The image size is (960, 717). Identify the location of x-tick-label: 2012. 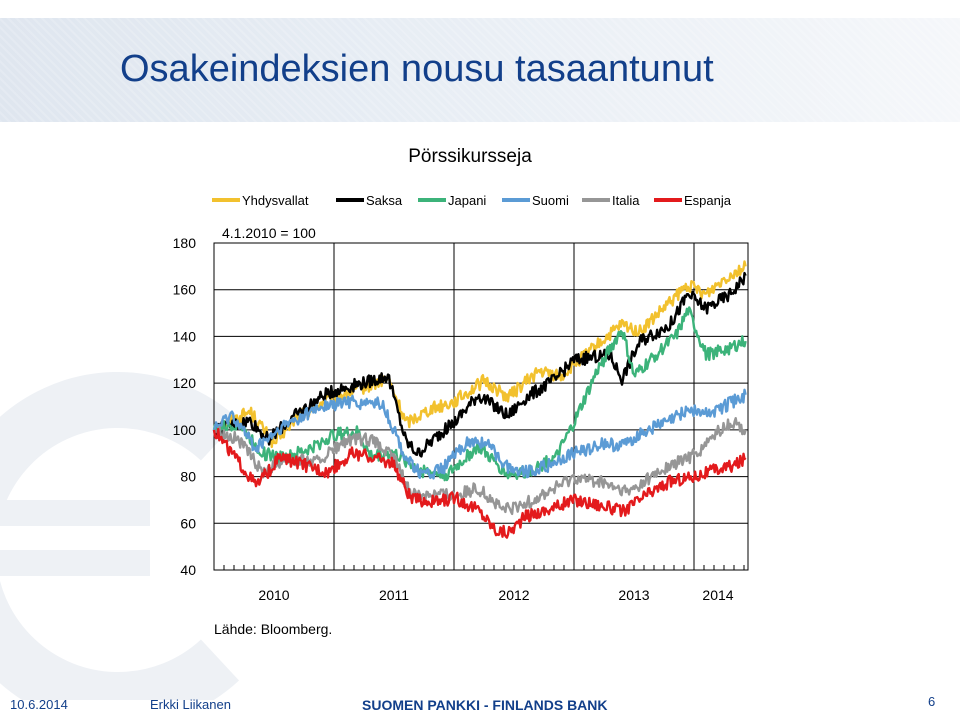
(513, 595).